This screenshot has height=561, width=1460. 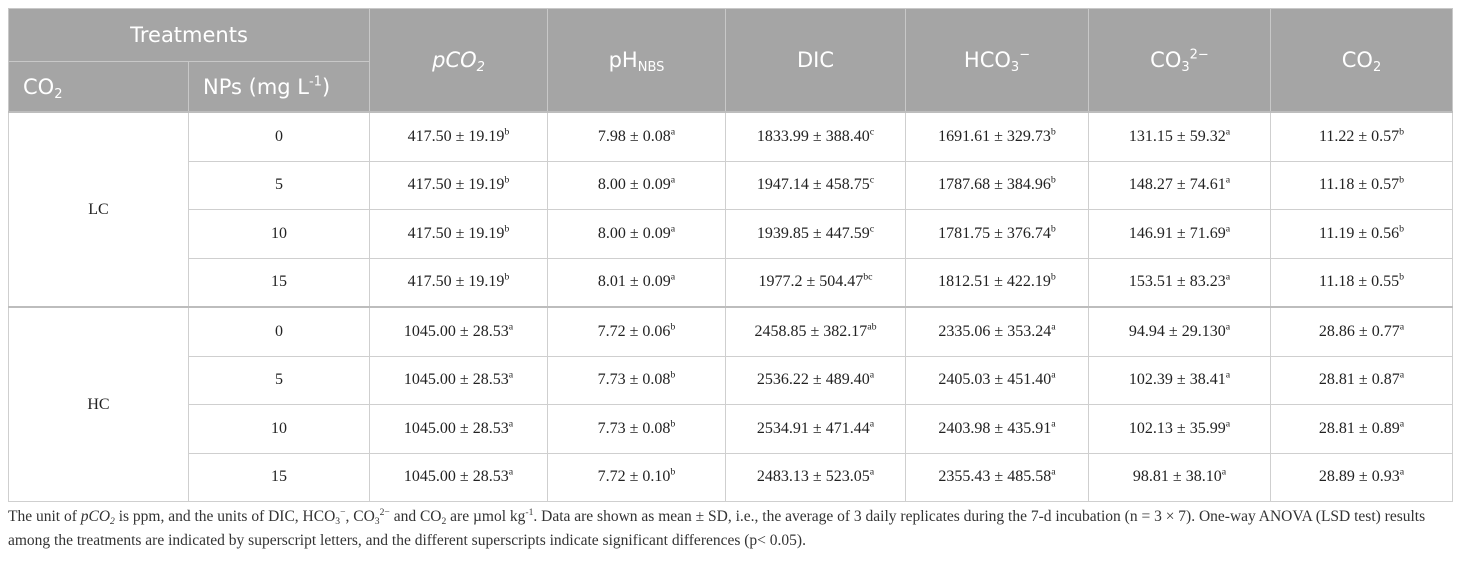 What do you see at coordinates (1359, 380) in the screenshot?
I see `value: 28.81 ± 0.87` at bounding box center [1359, 380].